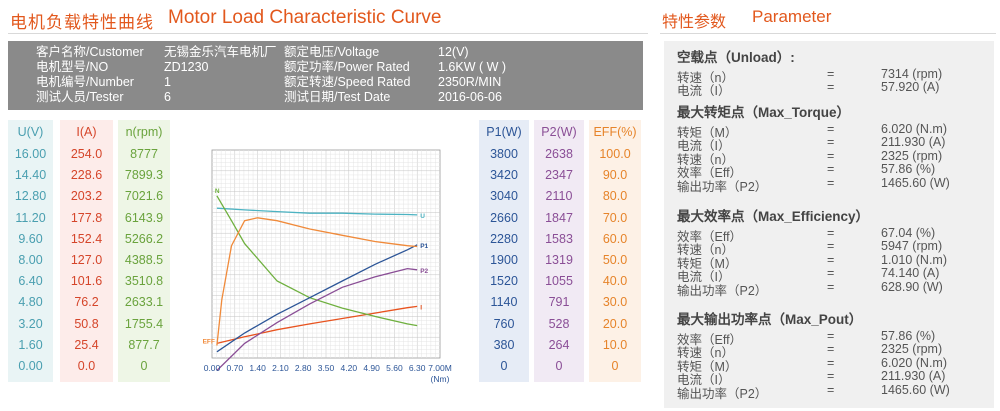 This screenshot has width=1000, height=411. What do you see at coordinates (504, 323) in the screenshot?
I see `p1-scale-value: 760` at bounding box center [504, 323].